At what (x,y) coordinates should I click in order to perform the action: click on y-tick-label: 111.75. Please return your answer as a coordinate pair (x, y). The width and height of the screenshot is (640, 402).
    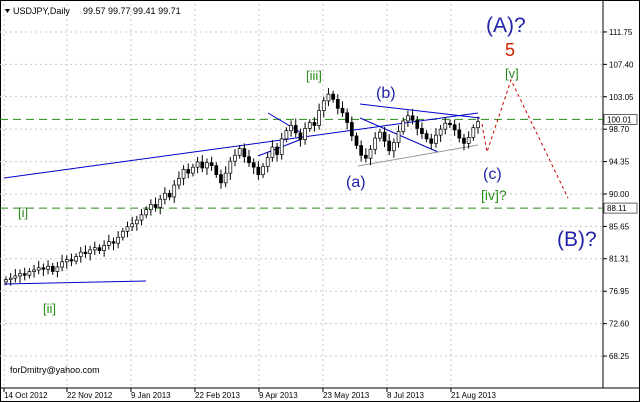
    Looking at the image, I should click on (621, 32).